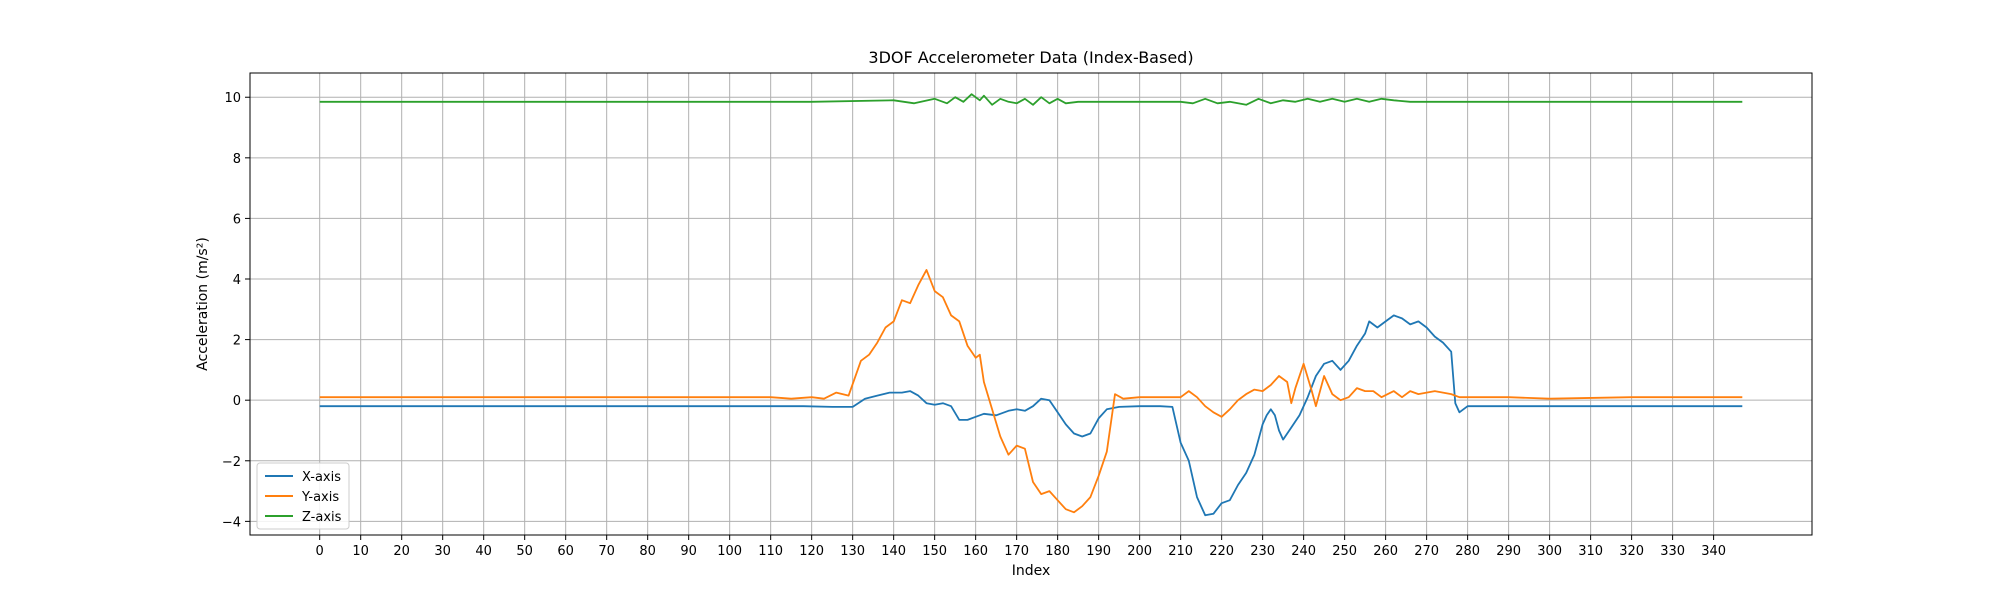 This screenshot has width=2000, height=600. Describe the element at coordinates (322, 517) in the screenshot. I see `legend-label-z-axis: Z-axis` at that location.